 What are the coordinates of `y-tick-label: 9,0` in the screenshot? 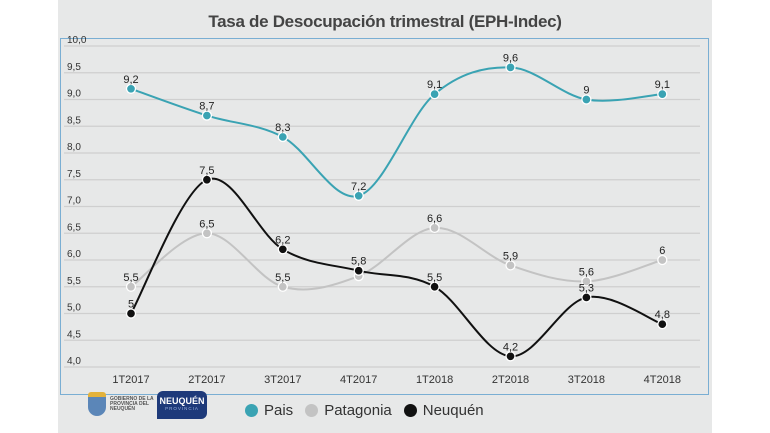 It's located at (74, 94).